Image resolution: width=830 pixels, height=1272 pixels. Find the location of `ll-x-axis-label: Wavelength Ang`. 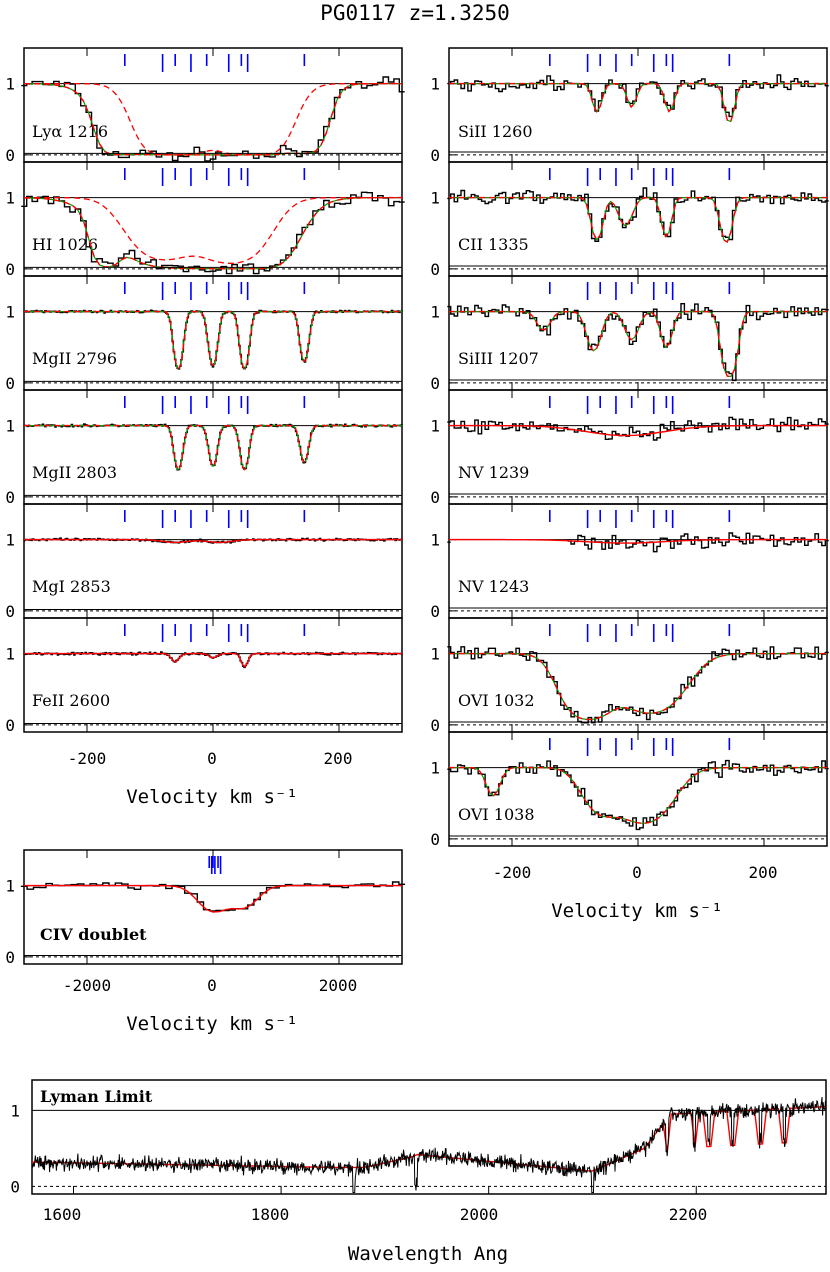

ll-x-axis-label: Wavelength Ang is located at coordinates (428, 1254).